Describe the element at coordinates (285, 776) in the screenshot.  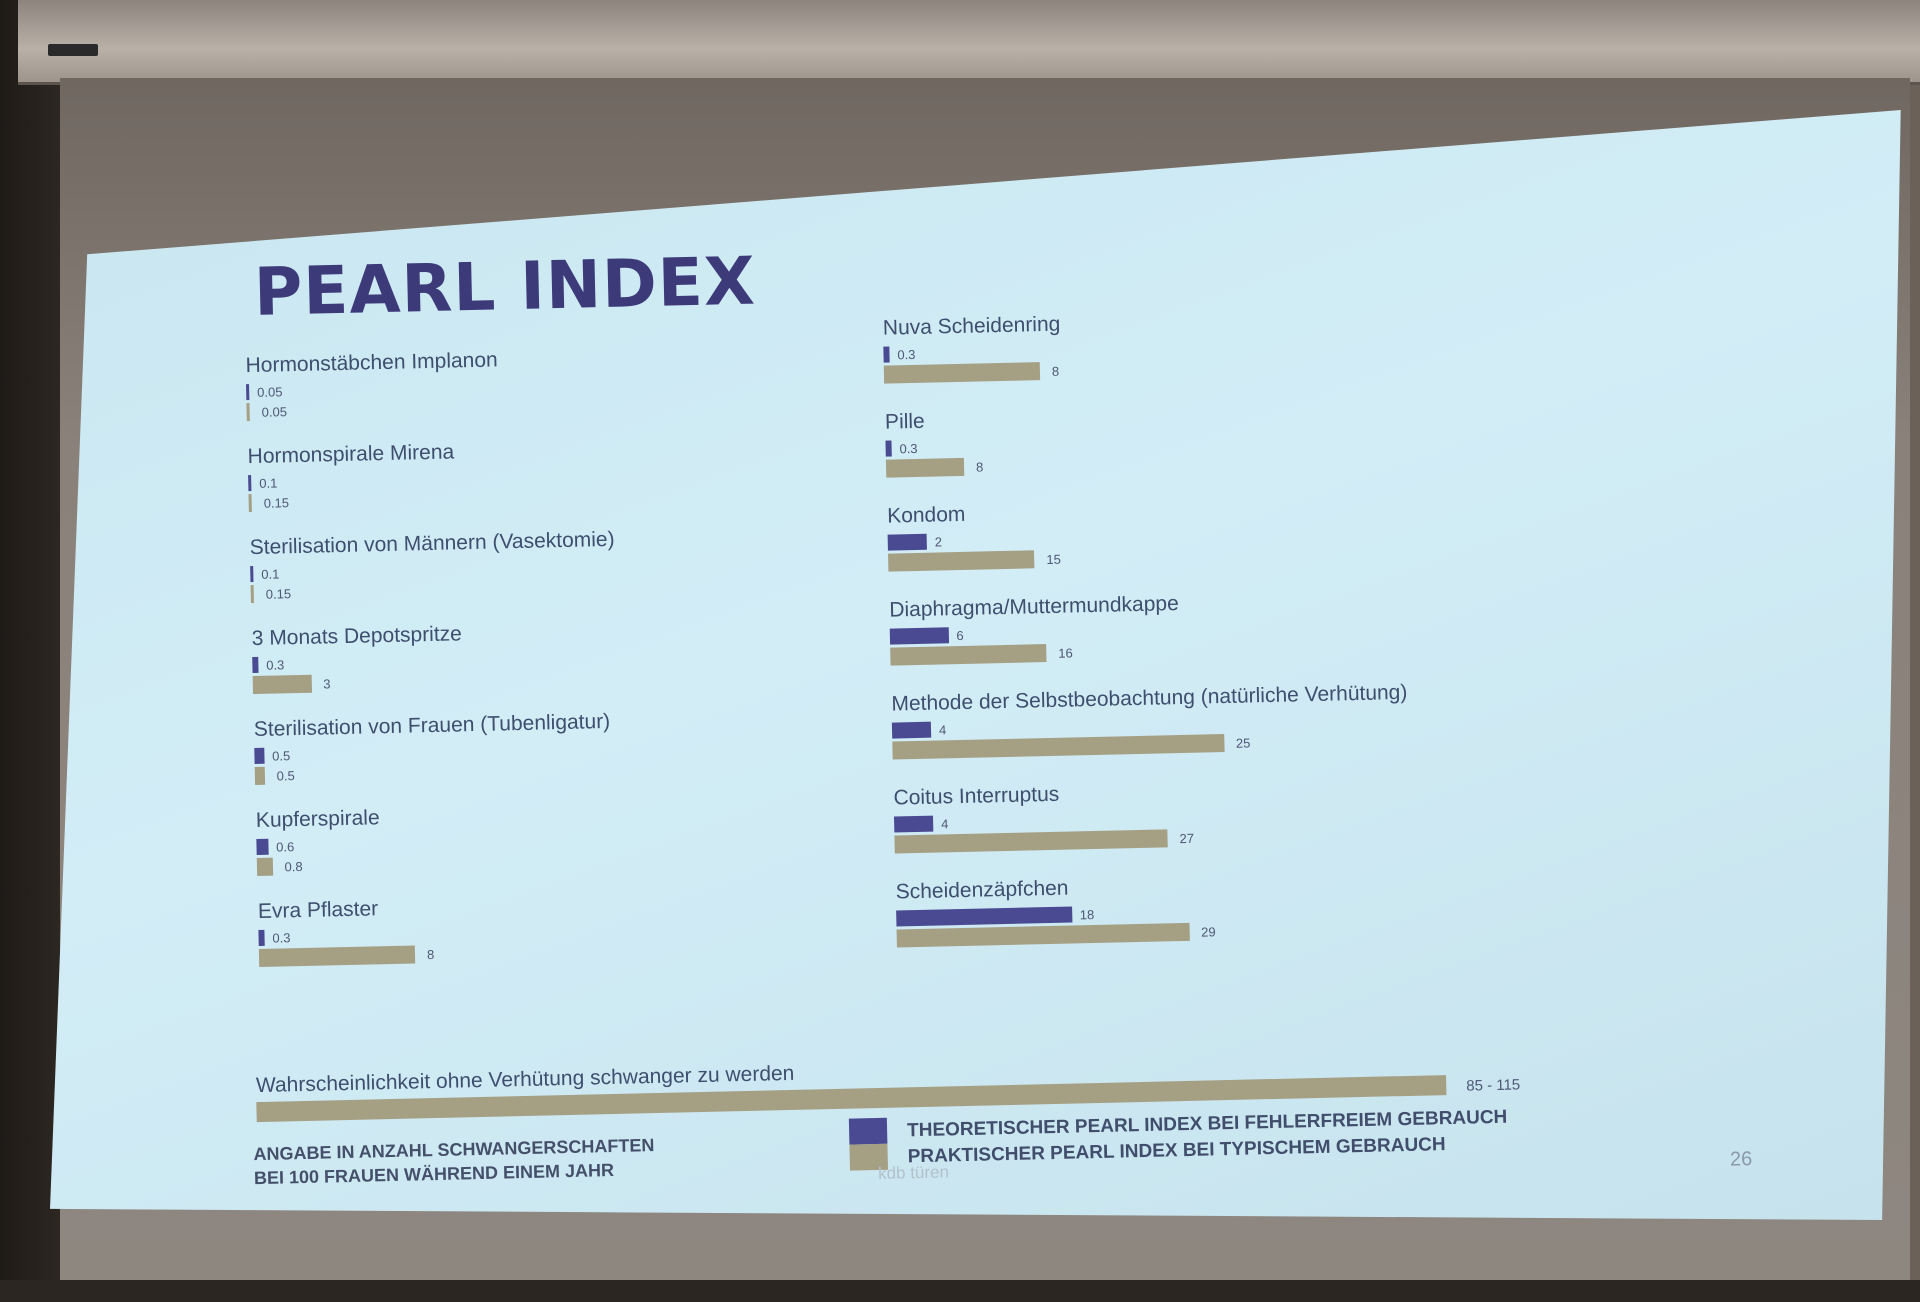
I see `value-label-practical: 0.5` at that location.